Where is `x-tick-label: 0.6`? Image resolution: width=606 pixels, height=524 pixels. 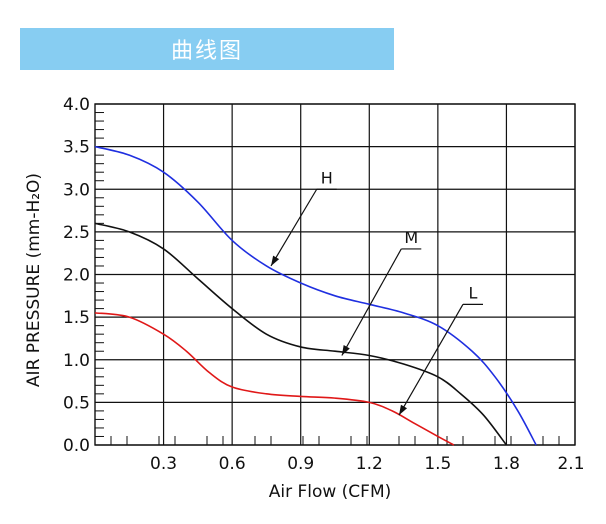 x-tick-label: 0.6 is located at coordinates (232, 464).